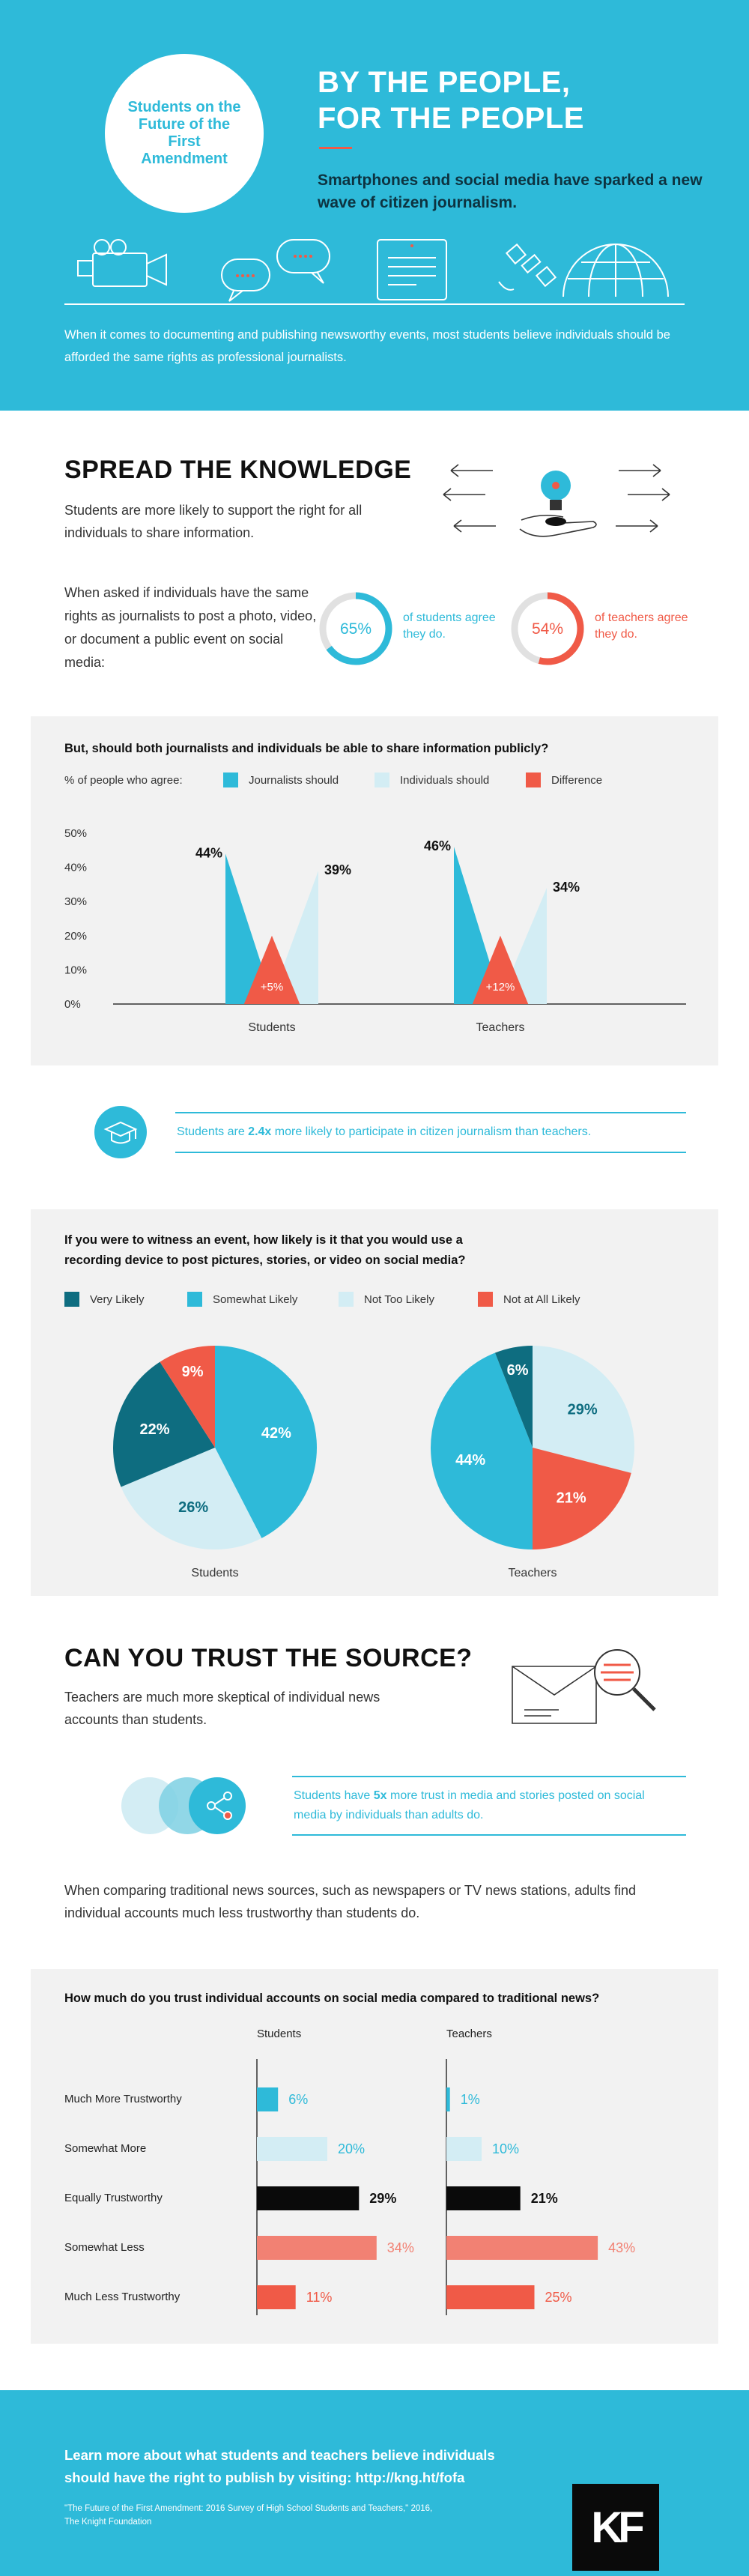 This screenshot has height=2576, width=749. What do you see at coordinates (75, 970) in the screenshot?
I see `y-tick-label: 10%` at bounding box center [75, 970].